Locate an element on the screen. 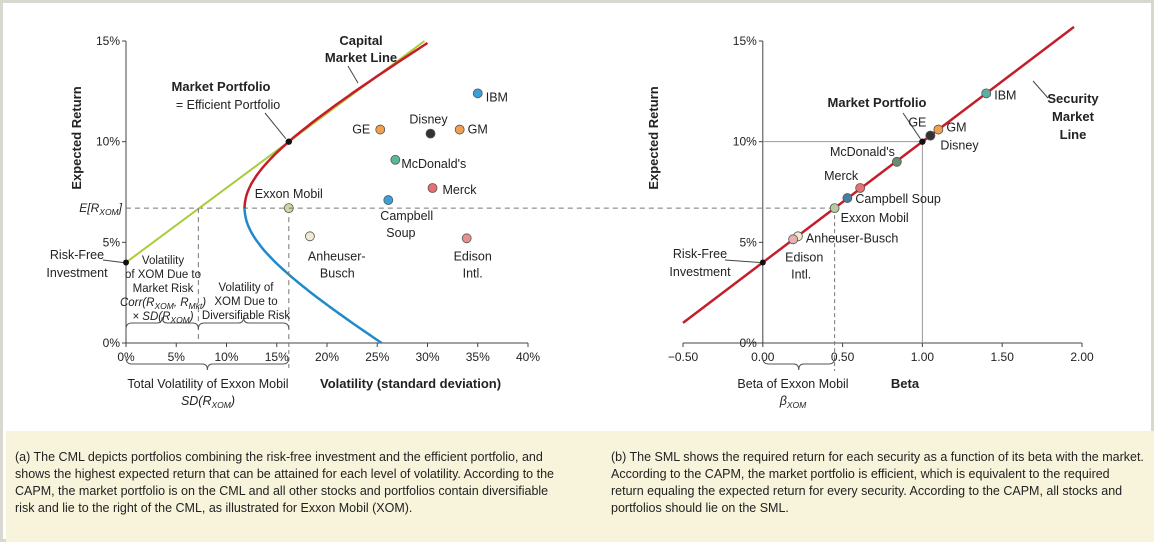 The image size is (1154, 542). a-x-tick-label: 30% is located at coordinates (427, 357).